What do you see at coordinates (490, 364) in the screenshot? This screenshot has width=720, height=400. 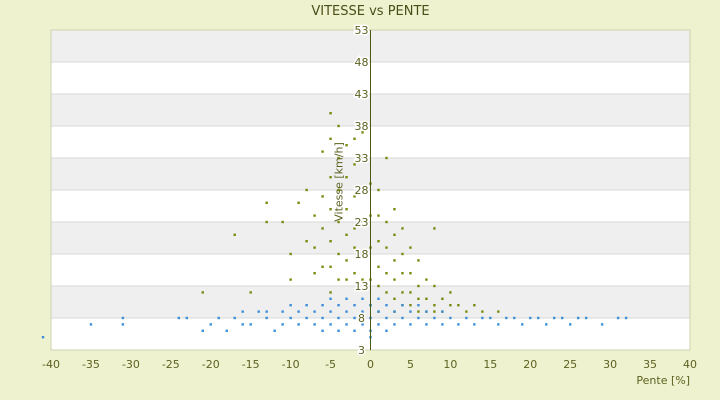 I see `x-tick-label: 15` at bounding box center [490, 364].